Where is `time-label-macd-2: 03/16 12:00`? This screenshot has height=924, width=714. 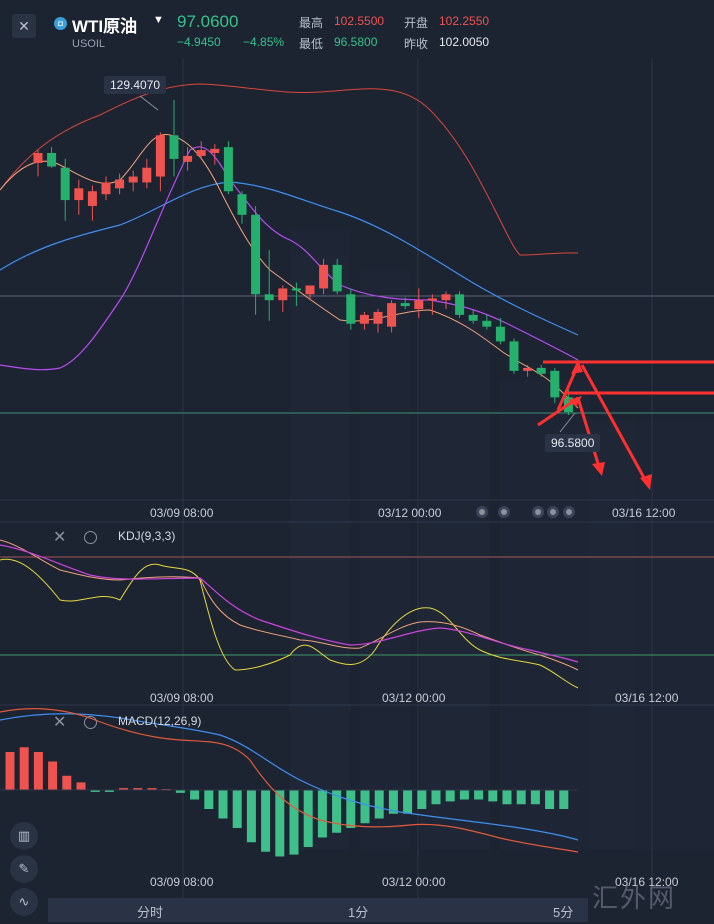
time-label-macd-2: 03/16 12:00 is located at coordinates (647, 882).